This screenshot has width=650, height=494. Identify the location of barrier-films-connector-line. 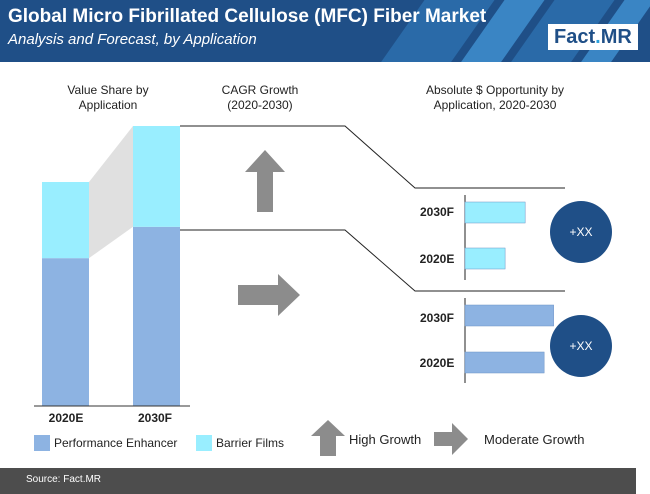
(372, 157).